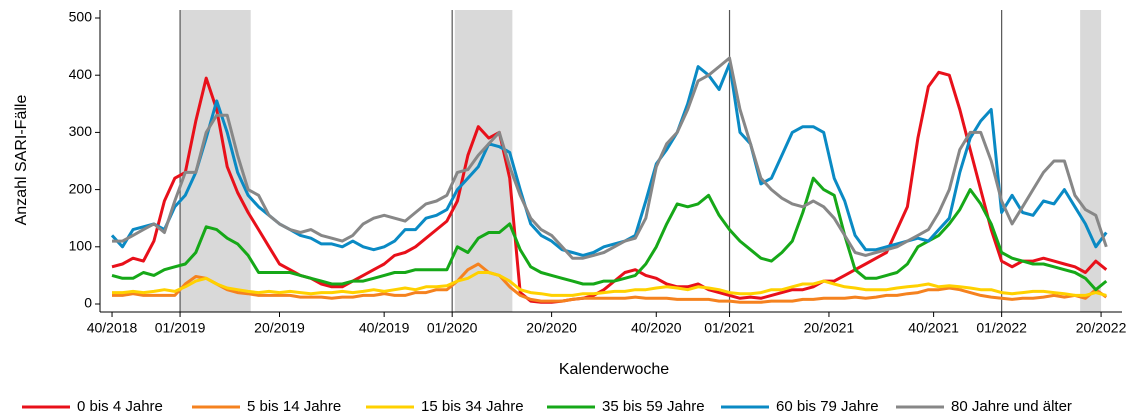  What do you see at coordinates (829, 328) in the screenshot?
I see `x-tick-label: 20/2021` at bounding box center [829, 328].